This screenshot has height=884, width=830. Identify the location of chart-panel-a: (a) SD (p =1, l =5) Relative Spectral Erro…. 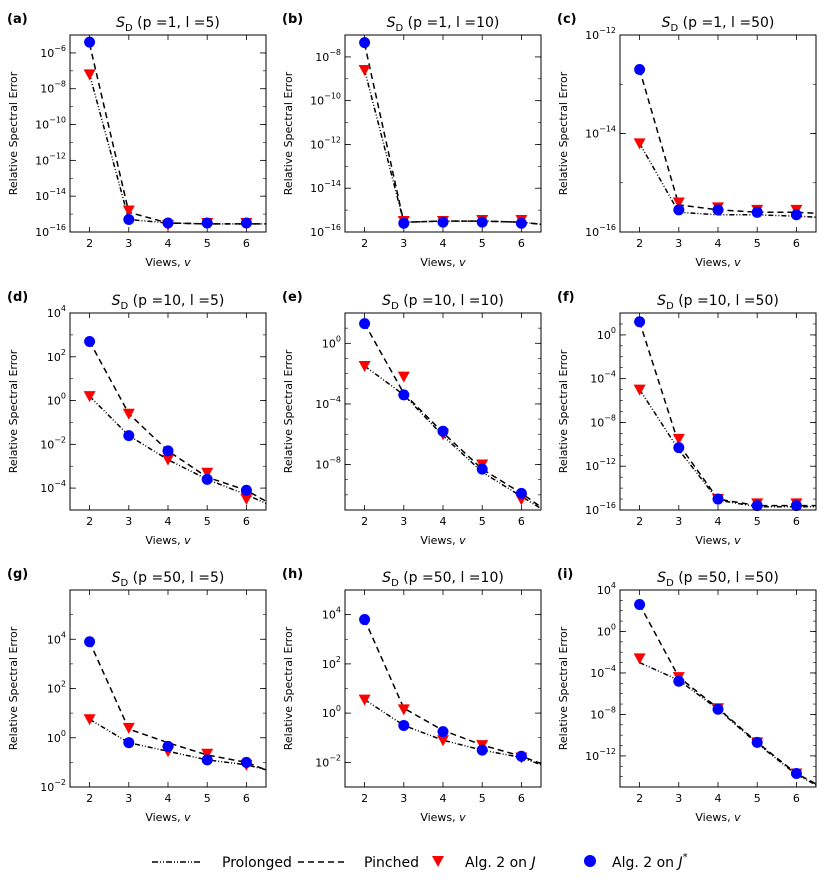
(137, 140).